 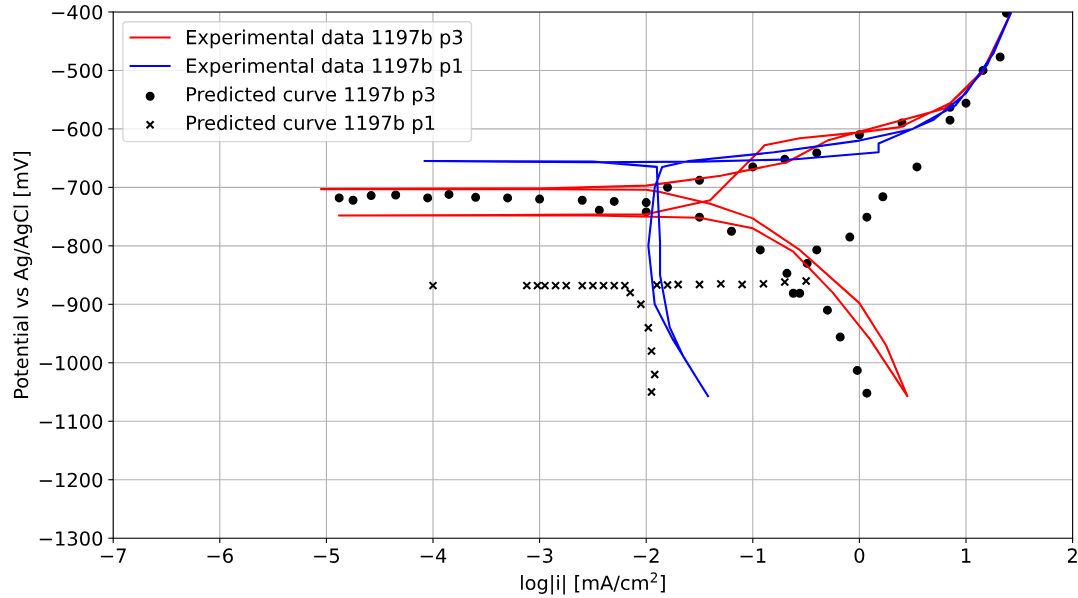 I want to click on x-axis-title: log|i| [mA/cm$^{2}$], so click(x=593, y=583).